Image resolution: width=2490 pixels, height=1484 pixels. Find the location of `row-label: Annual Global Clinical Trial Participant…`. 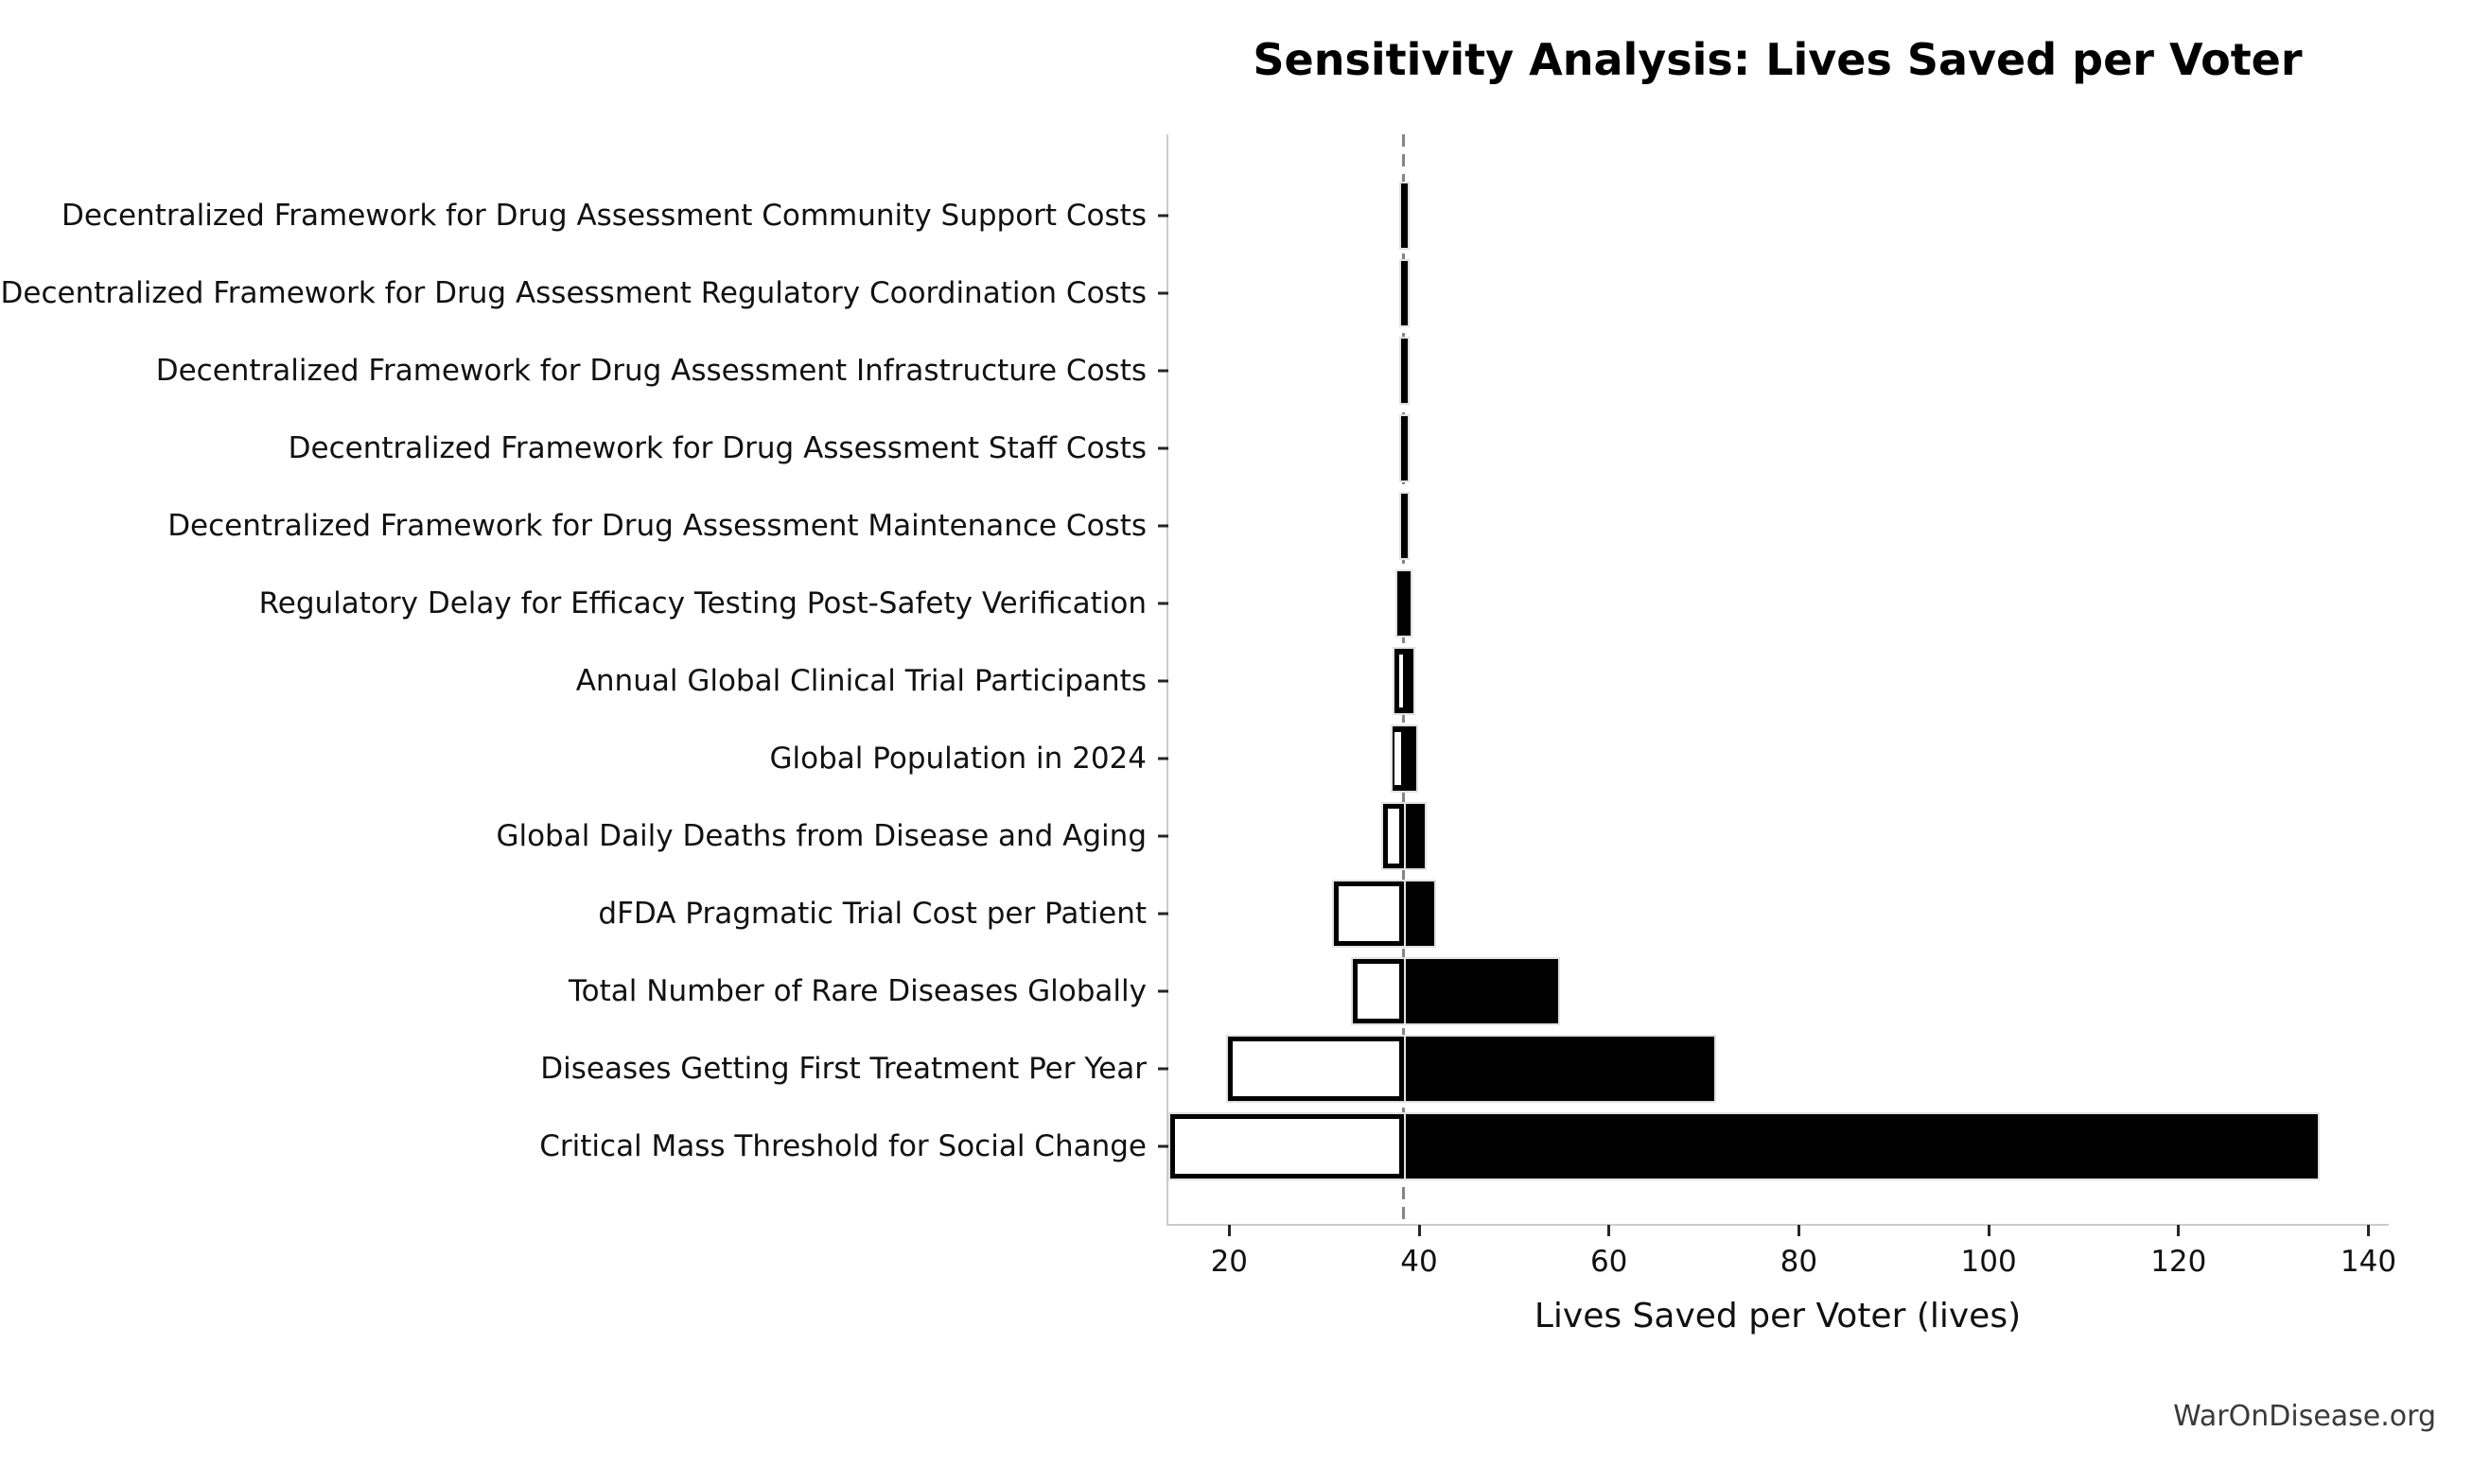

row-label: Annual Global Clinical Trial Participant… is located at coordinates (861, 680).